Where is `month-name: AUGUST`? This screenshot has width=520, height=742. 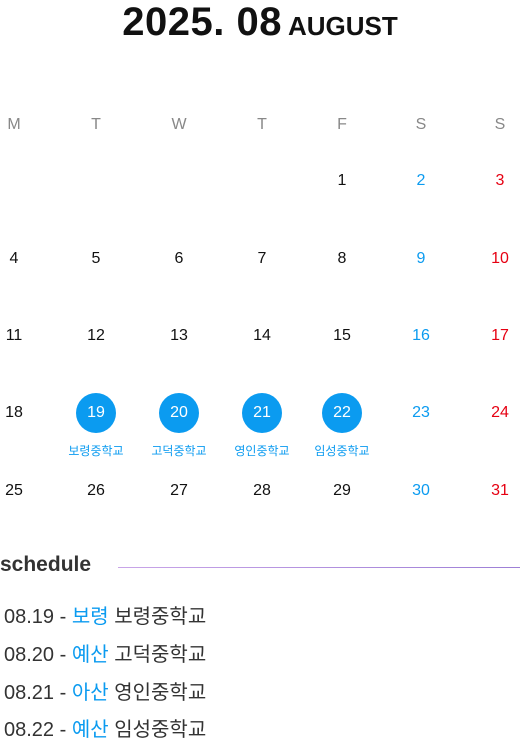
month-name: AUGUST is located at coordinates (342, 26).